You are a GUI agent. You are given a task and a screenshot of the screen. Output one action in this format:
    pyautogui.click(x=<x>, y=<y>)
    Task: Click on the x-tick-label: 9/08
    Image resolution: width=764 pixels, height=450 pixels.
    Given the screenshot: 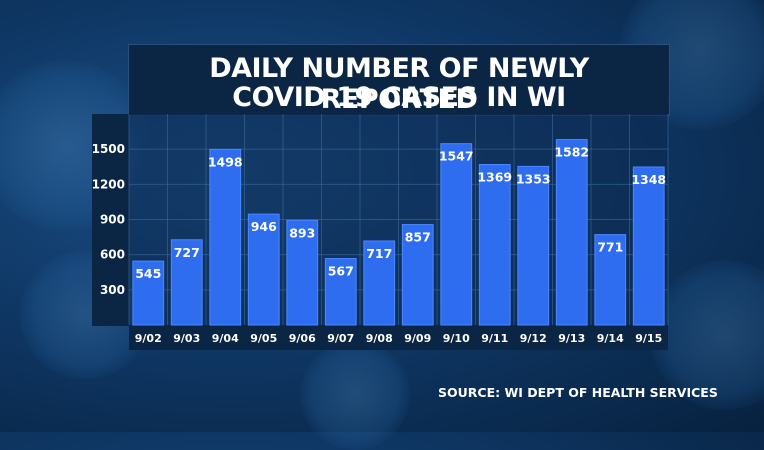 What is the action you would take?
    pyautogui.click(x=379, y=338)
    